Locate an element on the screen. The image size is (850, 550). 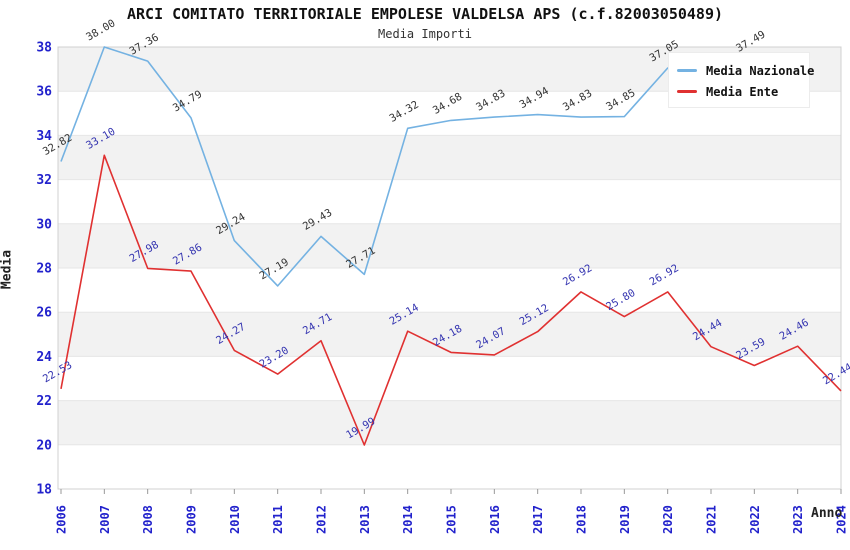
x-tick-label: 2012 is located at coordinates (322, 519).